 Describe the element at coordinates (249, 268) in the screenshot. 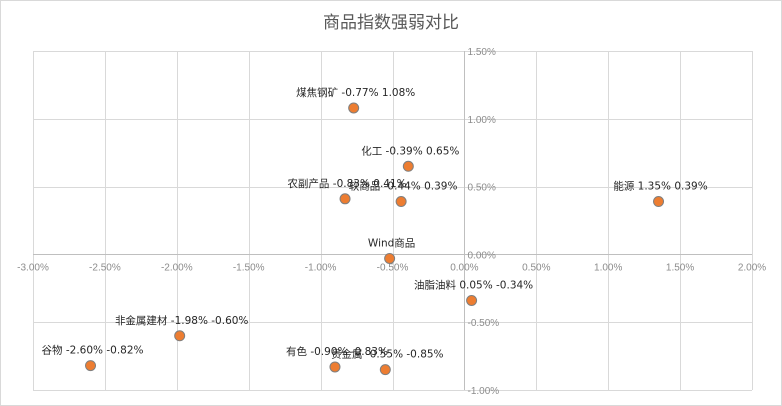

I see `x-tick-label: -1.50%` at that location.